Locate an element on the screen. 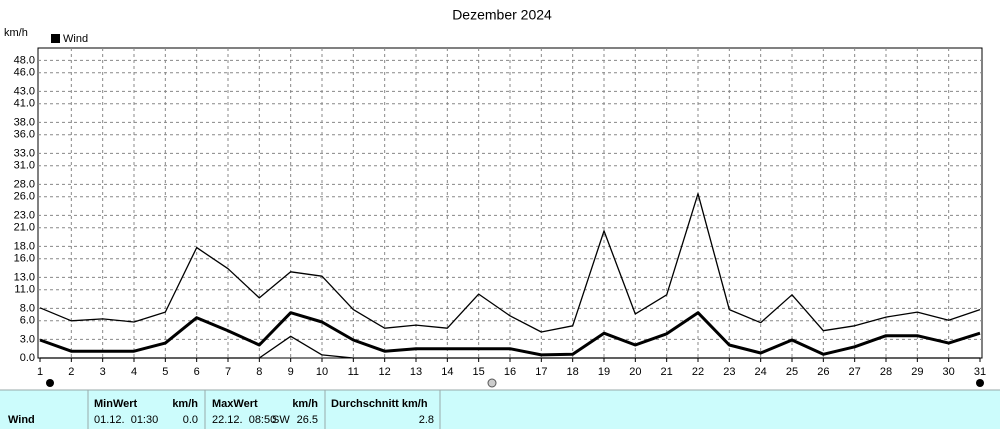 This screenshot has width=1000, height=429. x-tick-label: 20 is located at coordinates (635, 372).